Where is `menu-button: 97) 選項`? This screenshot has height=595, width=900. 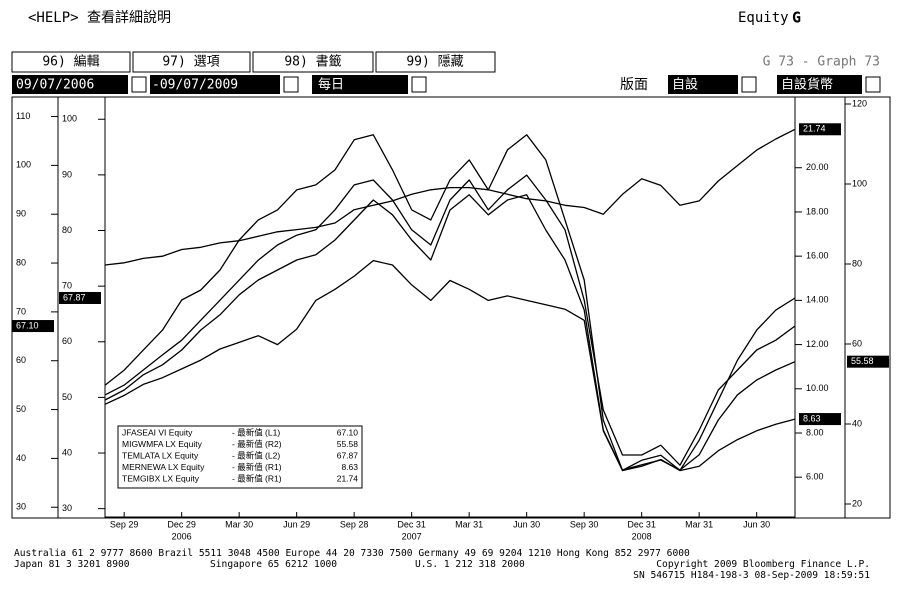 menu-button: 97) 選項 is located at coordinates (190, 62).